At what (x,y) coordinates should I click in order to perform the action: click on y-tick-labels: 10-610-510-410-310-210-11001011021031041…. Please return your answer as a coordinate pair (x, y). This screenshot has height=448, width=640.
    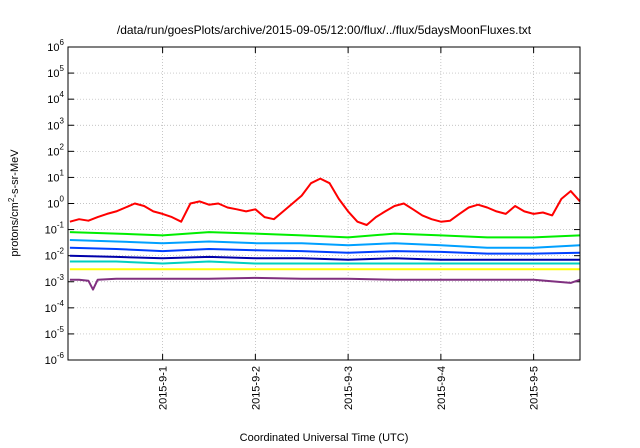
    Looking at the image, I should click on (55, 202).